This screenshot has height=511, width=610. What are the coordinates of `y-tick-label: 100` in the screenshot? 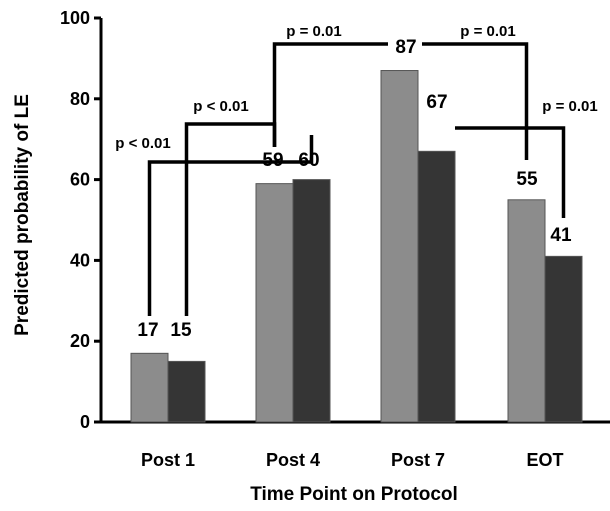 It's located at (75, 18).